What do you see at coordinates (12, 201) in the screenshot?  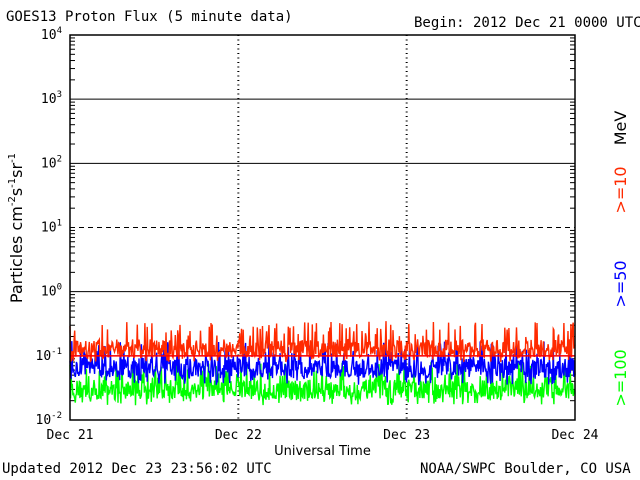 I see `y-axis-title-part: -2` at bounding box center [12, 201].